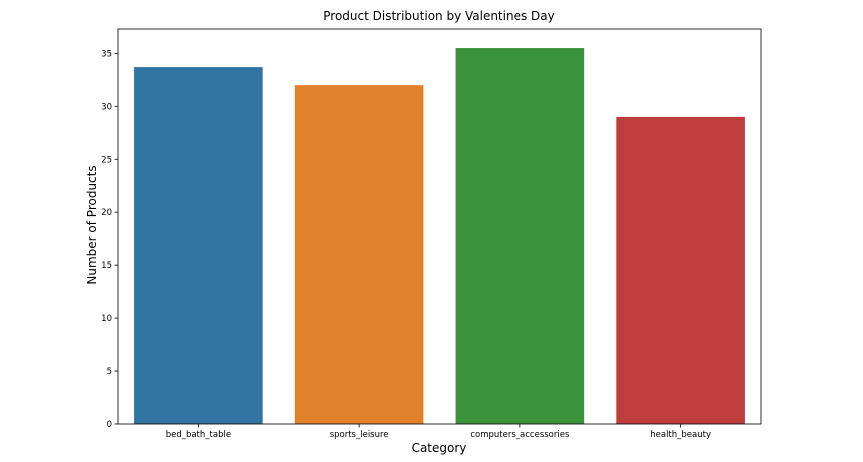  I want to click on y-tick-label: 5, so click(109, 372).